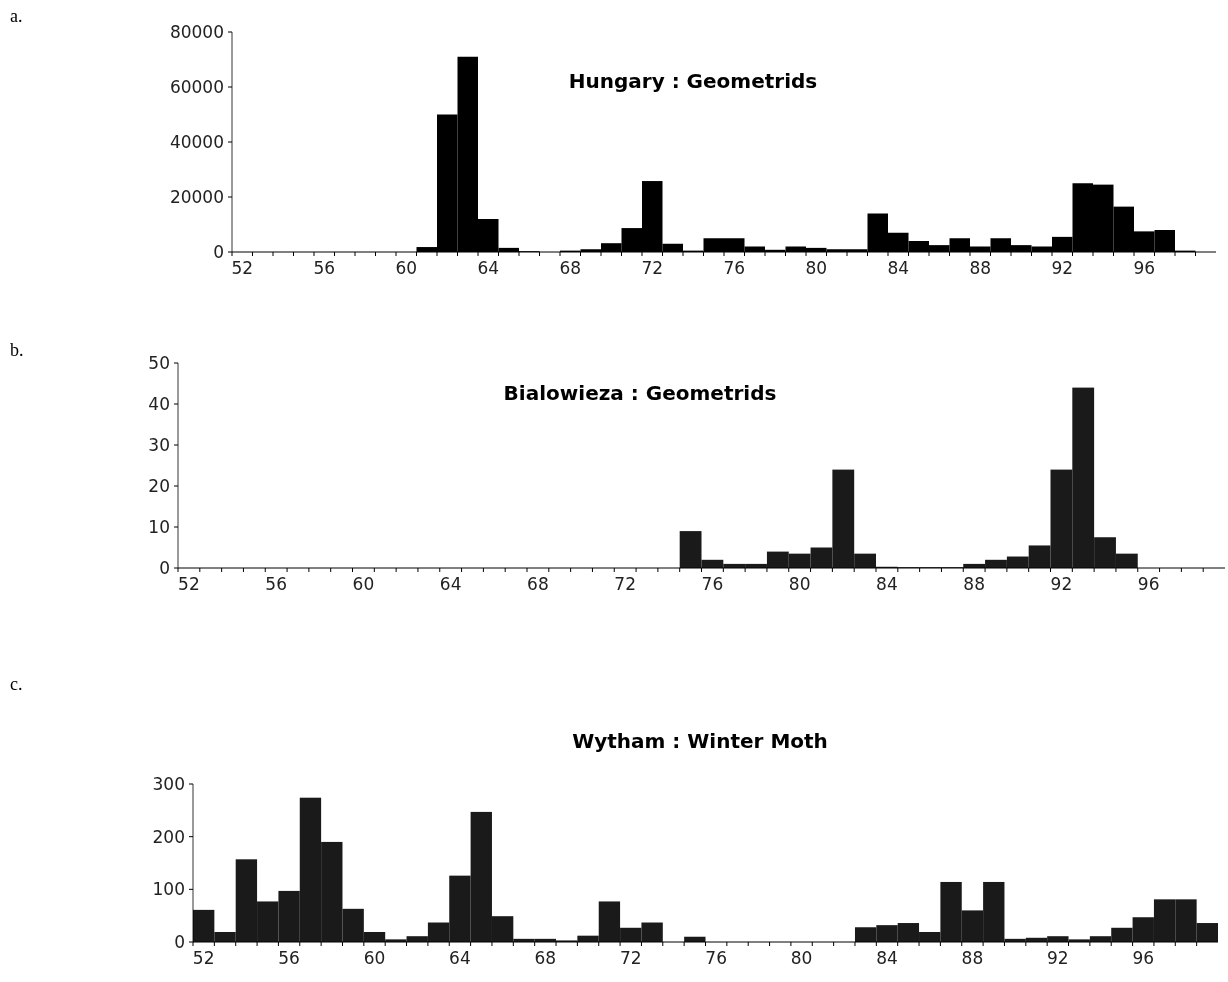  What do you see at coordinates (168, 889) in the screenshot?
I see `y-tick-label: 100` at bounding box center [168, 889].